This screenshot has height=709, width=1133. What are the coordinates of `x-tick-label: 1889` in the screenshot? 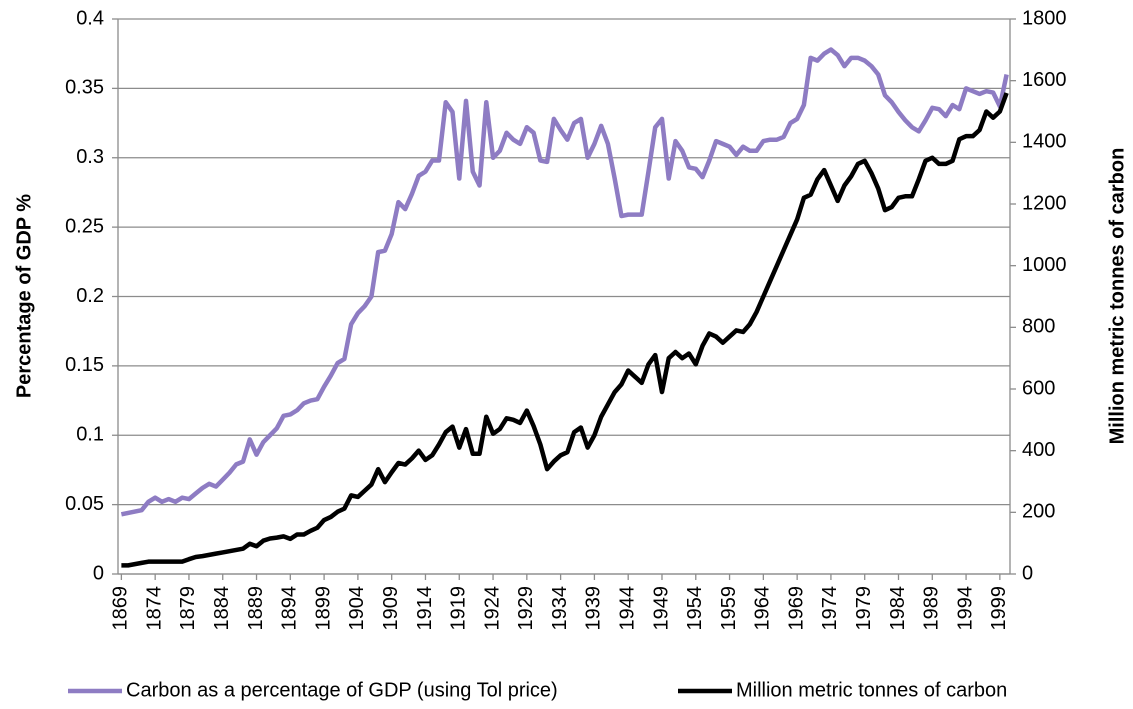 It's located at (256, 608).